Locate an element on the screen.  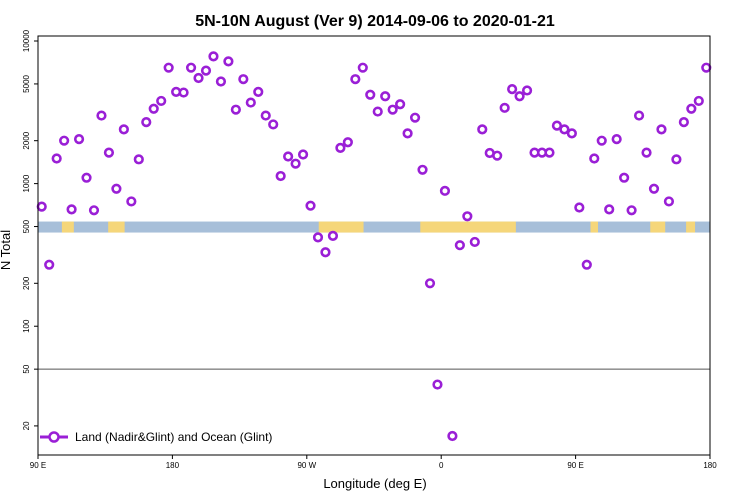
x-tick-label: 90 W is located at coordinates (306, 465).